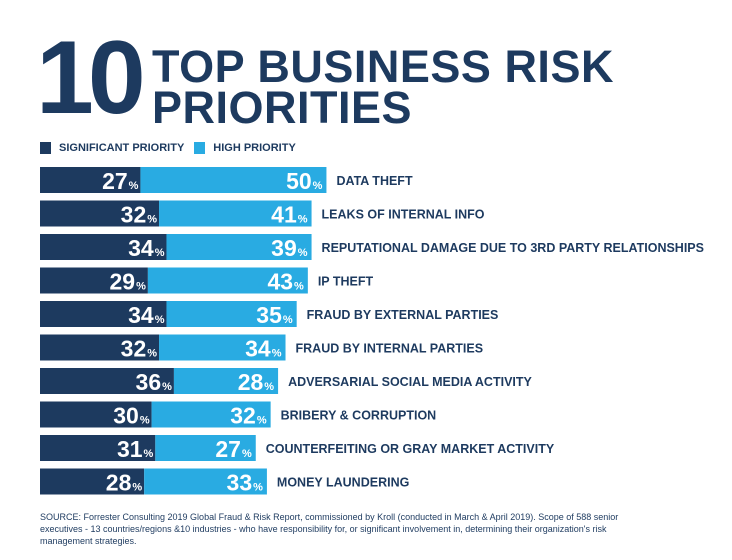 This screenshot has width=732, height=560. Describe the element at coordinates (248, 416) in the screenshot. I see `data-label-high: 32%` at that location.